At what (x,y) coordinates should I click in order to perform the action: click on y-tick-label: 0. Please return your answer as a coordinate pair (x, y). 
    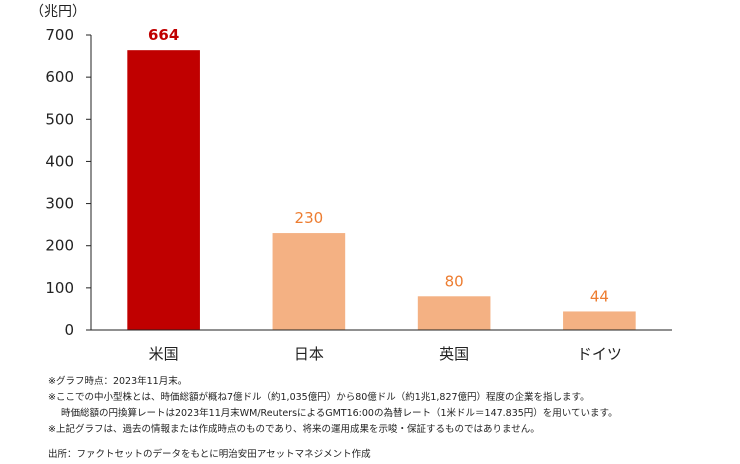
    Looking at the image, I should click on (69, 330).